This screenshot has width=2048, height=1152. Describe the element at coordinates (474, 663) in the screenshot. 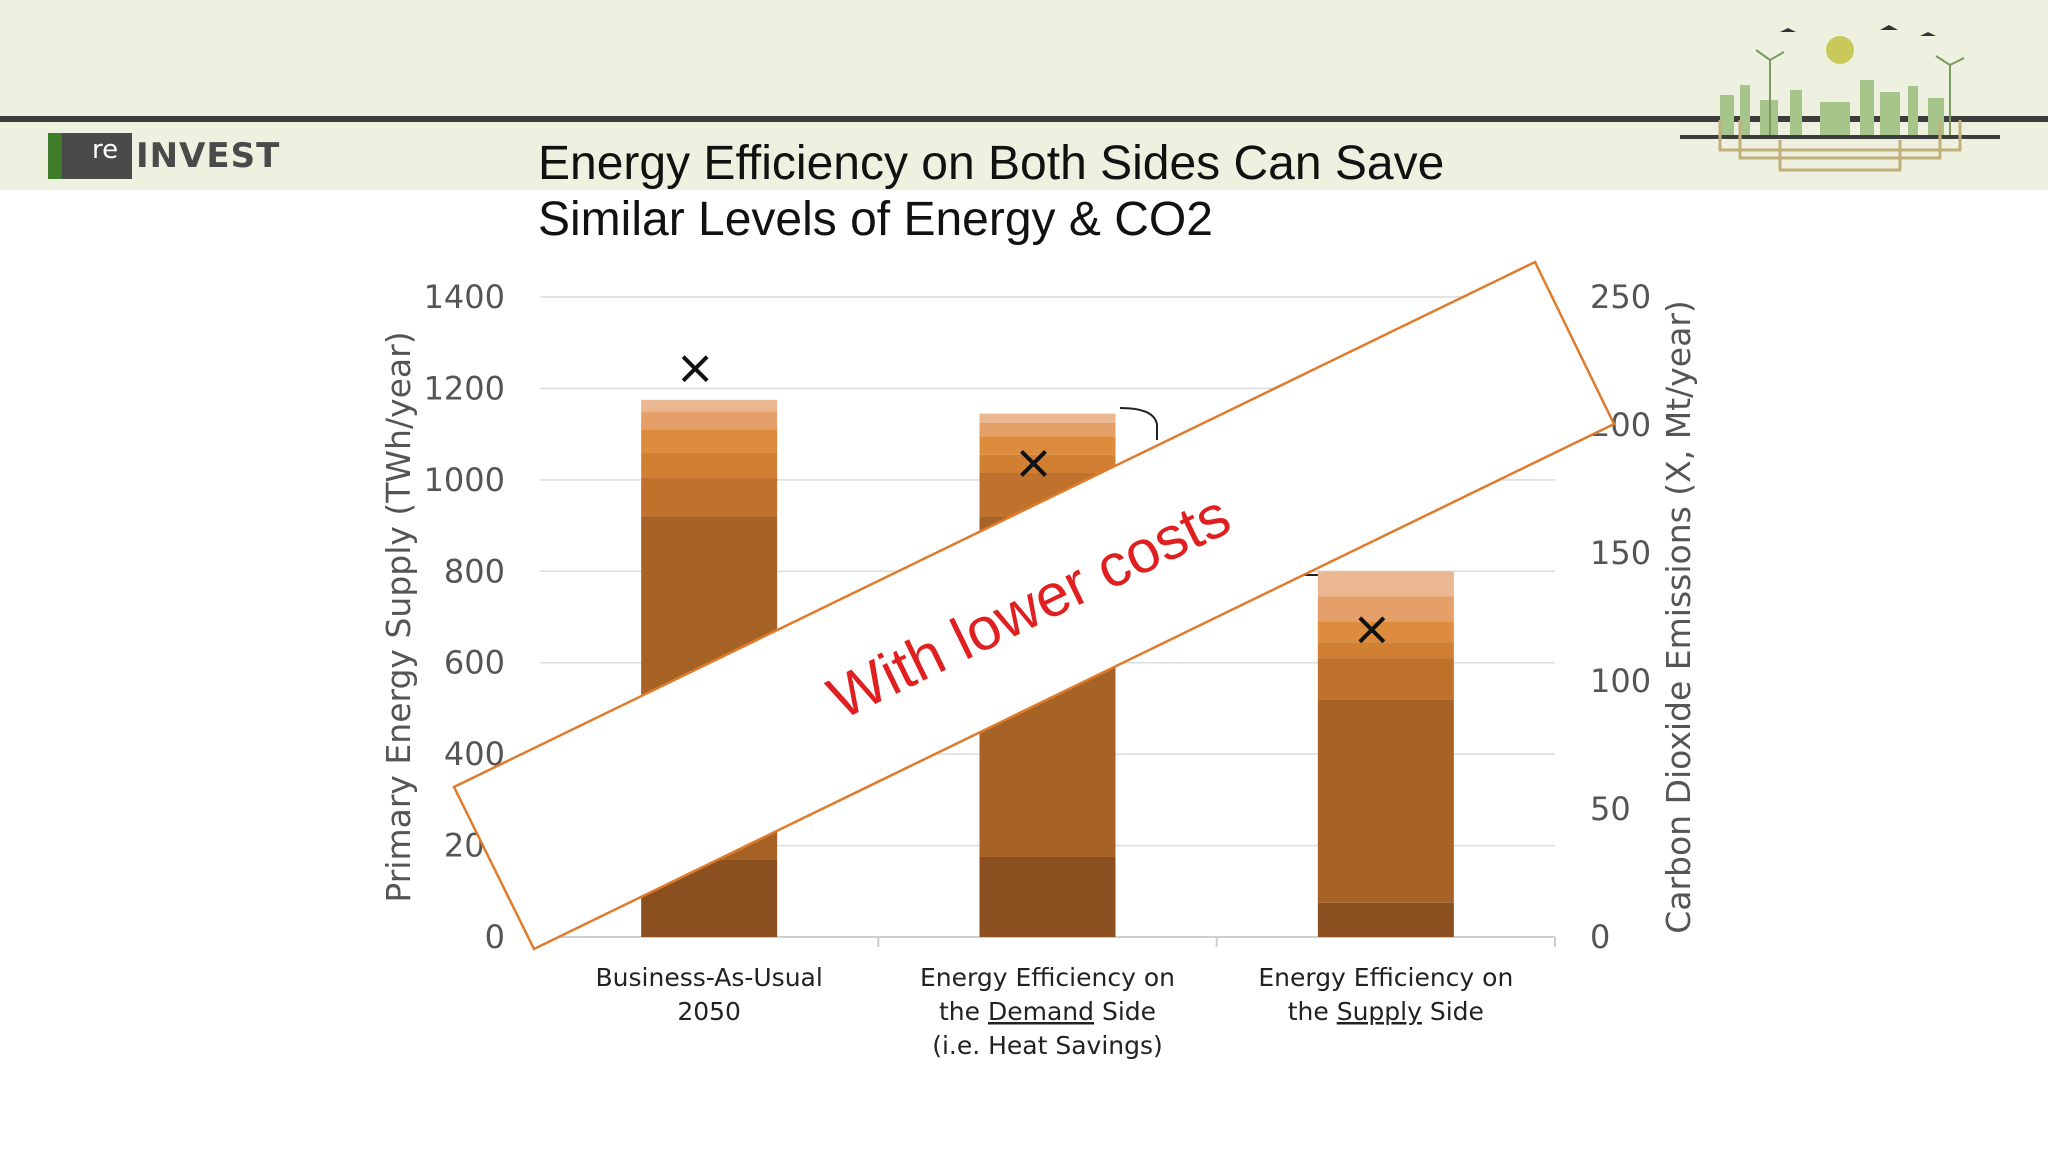

I see `y-tick-label: 600` at that location.